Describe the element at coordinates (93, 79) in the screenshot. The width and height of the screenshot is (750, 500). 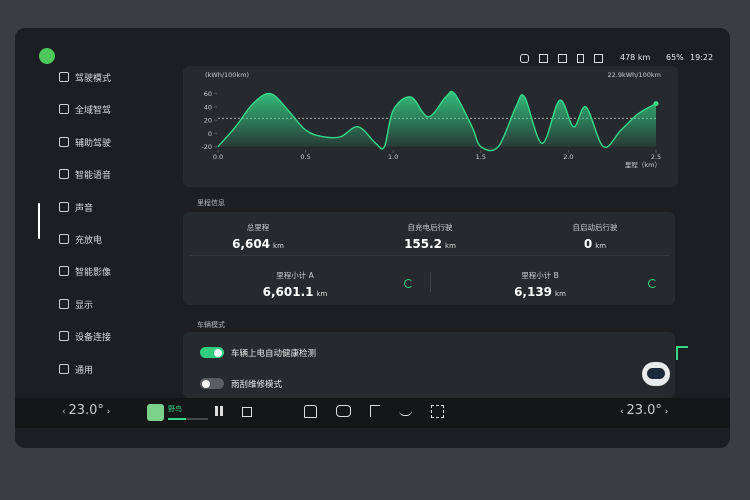
I see `menu-item: 驾驶模式` at that location.